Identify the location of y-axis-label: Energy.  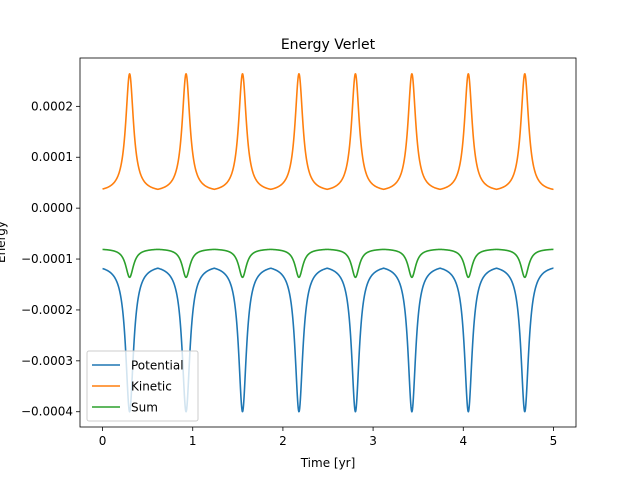
(4, 242).